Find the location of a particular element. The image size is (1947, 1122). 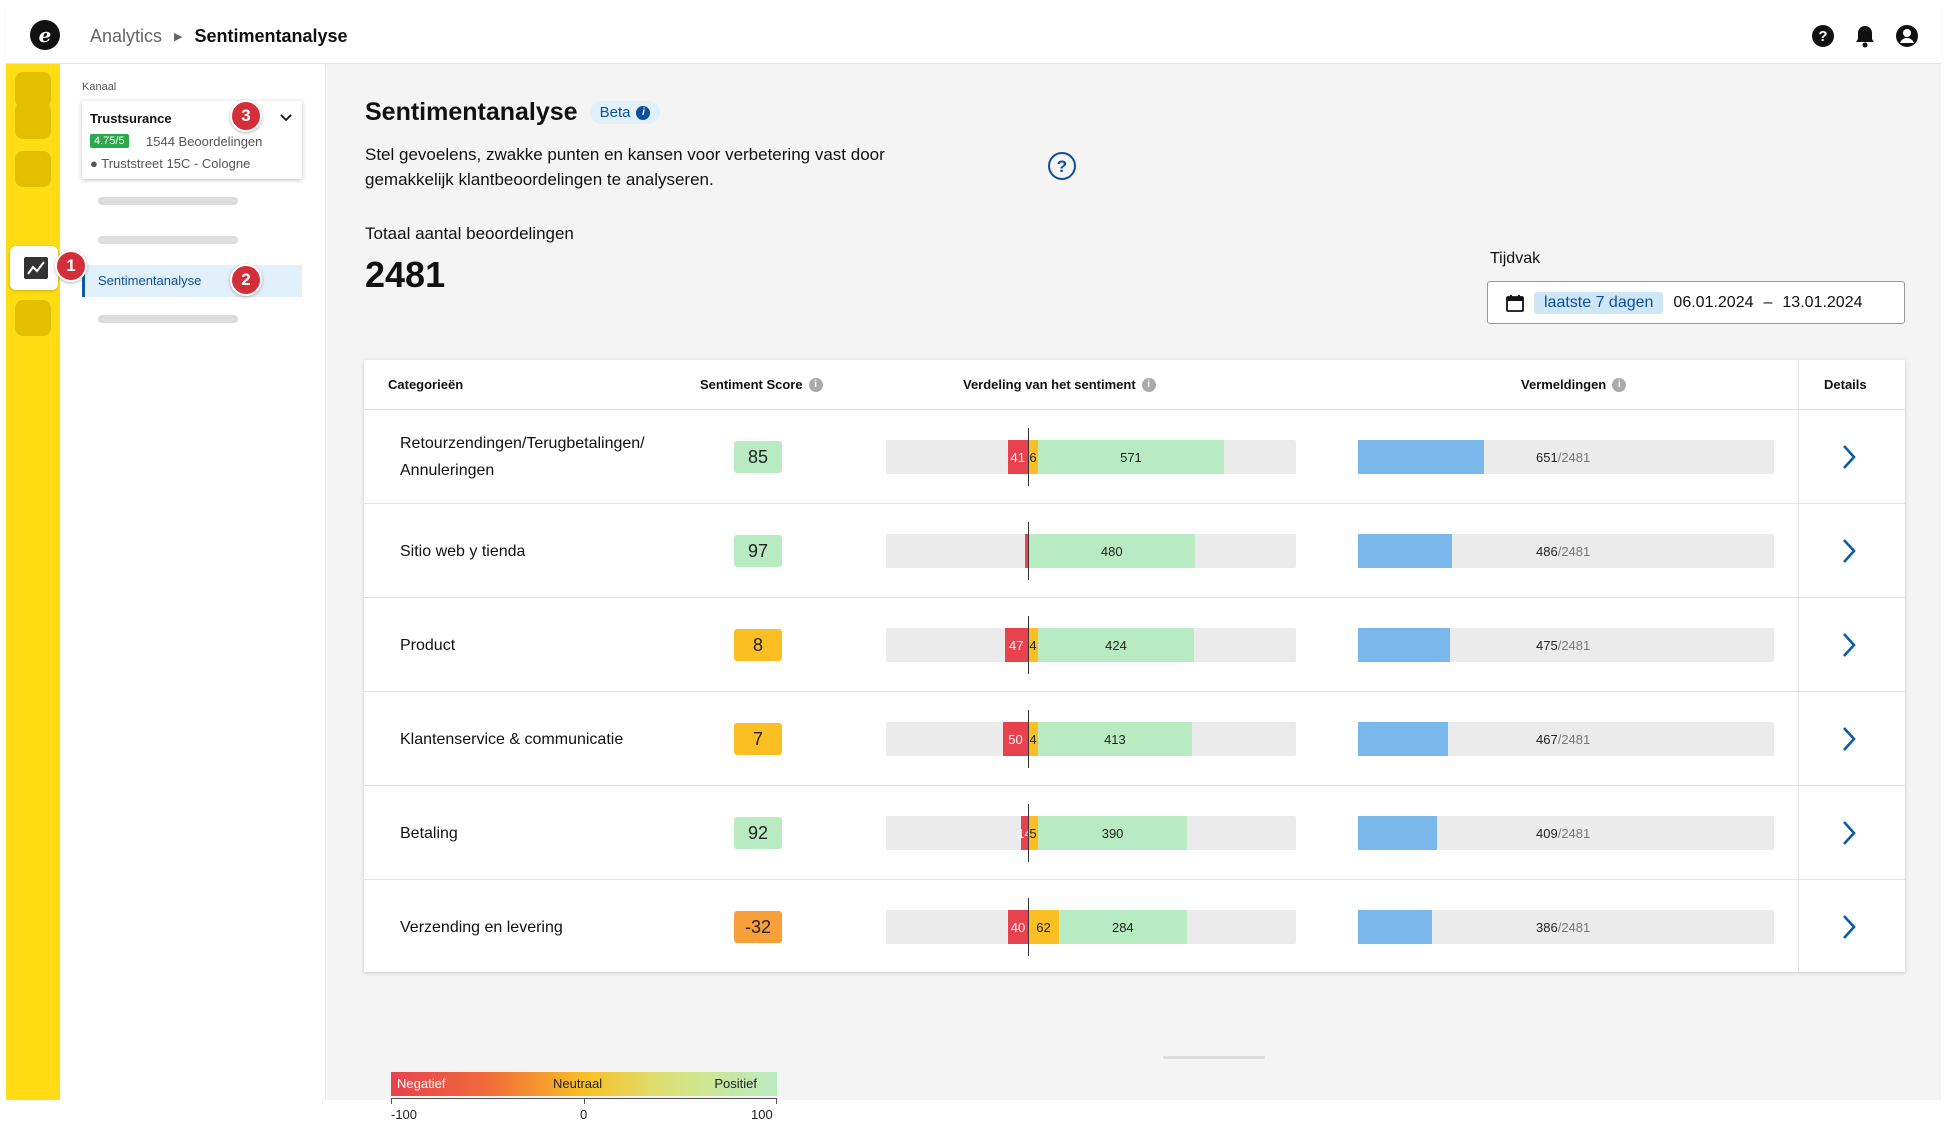

header-details-text: Details is located at coordinates (1845, 384).